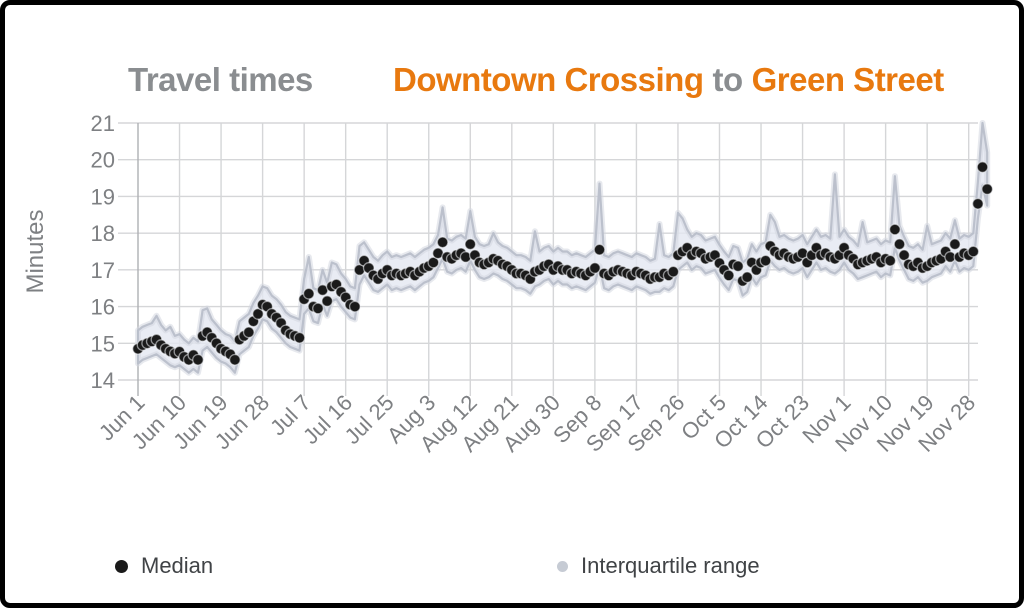 This screenshot has height=608, width=1024. What do you see at coordinates (848, 79) in the screenshot?
I see `route-destination: Green Street` at bounding box center [848, 79].